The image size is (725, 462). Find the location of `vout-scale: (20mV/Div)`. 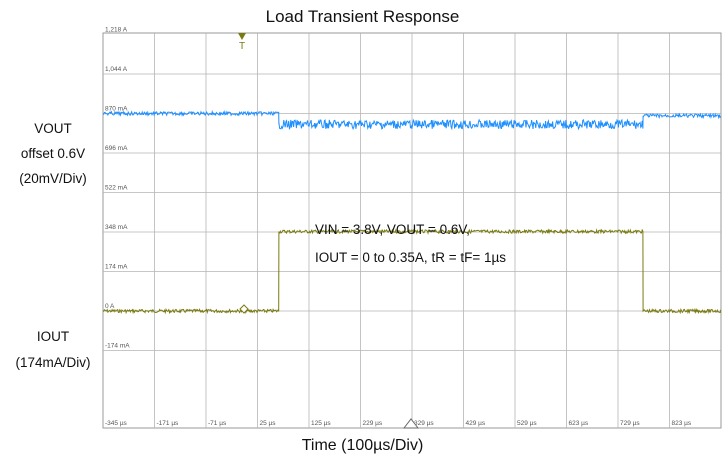

vout-scale: (20mV/Div) is located at coordinates (53, 178).